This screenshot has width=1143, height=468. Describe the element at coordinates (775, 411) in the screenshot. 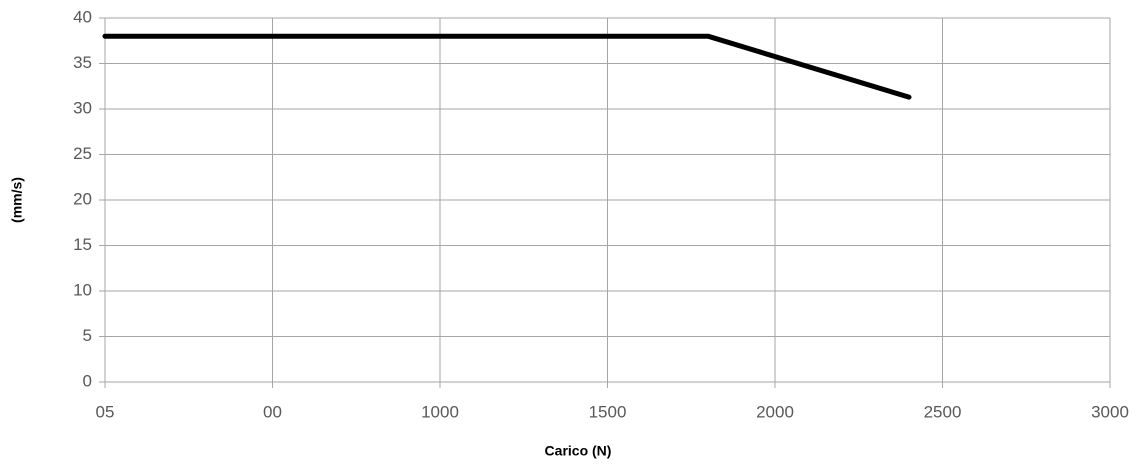

I see `x-tick-label: 2000` at that location.